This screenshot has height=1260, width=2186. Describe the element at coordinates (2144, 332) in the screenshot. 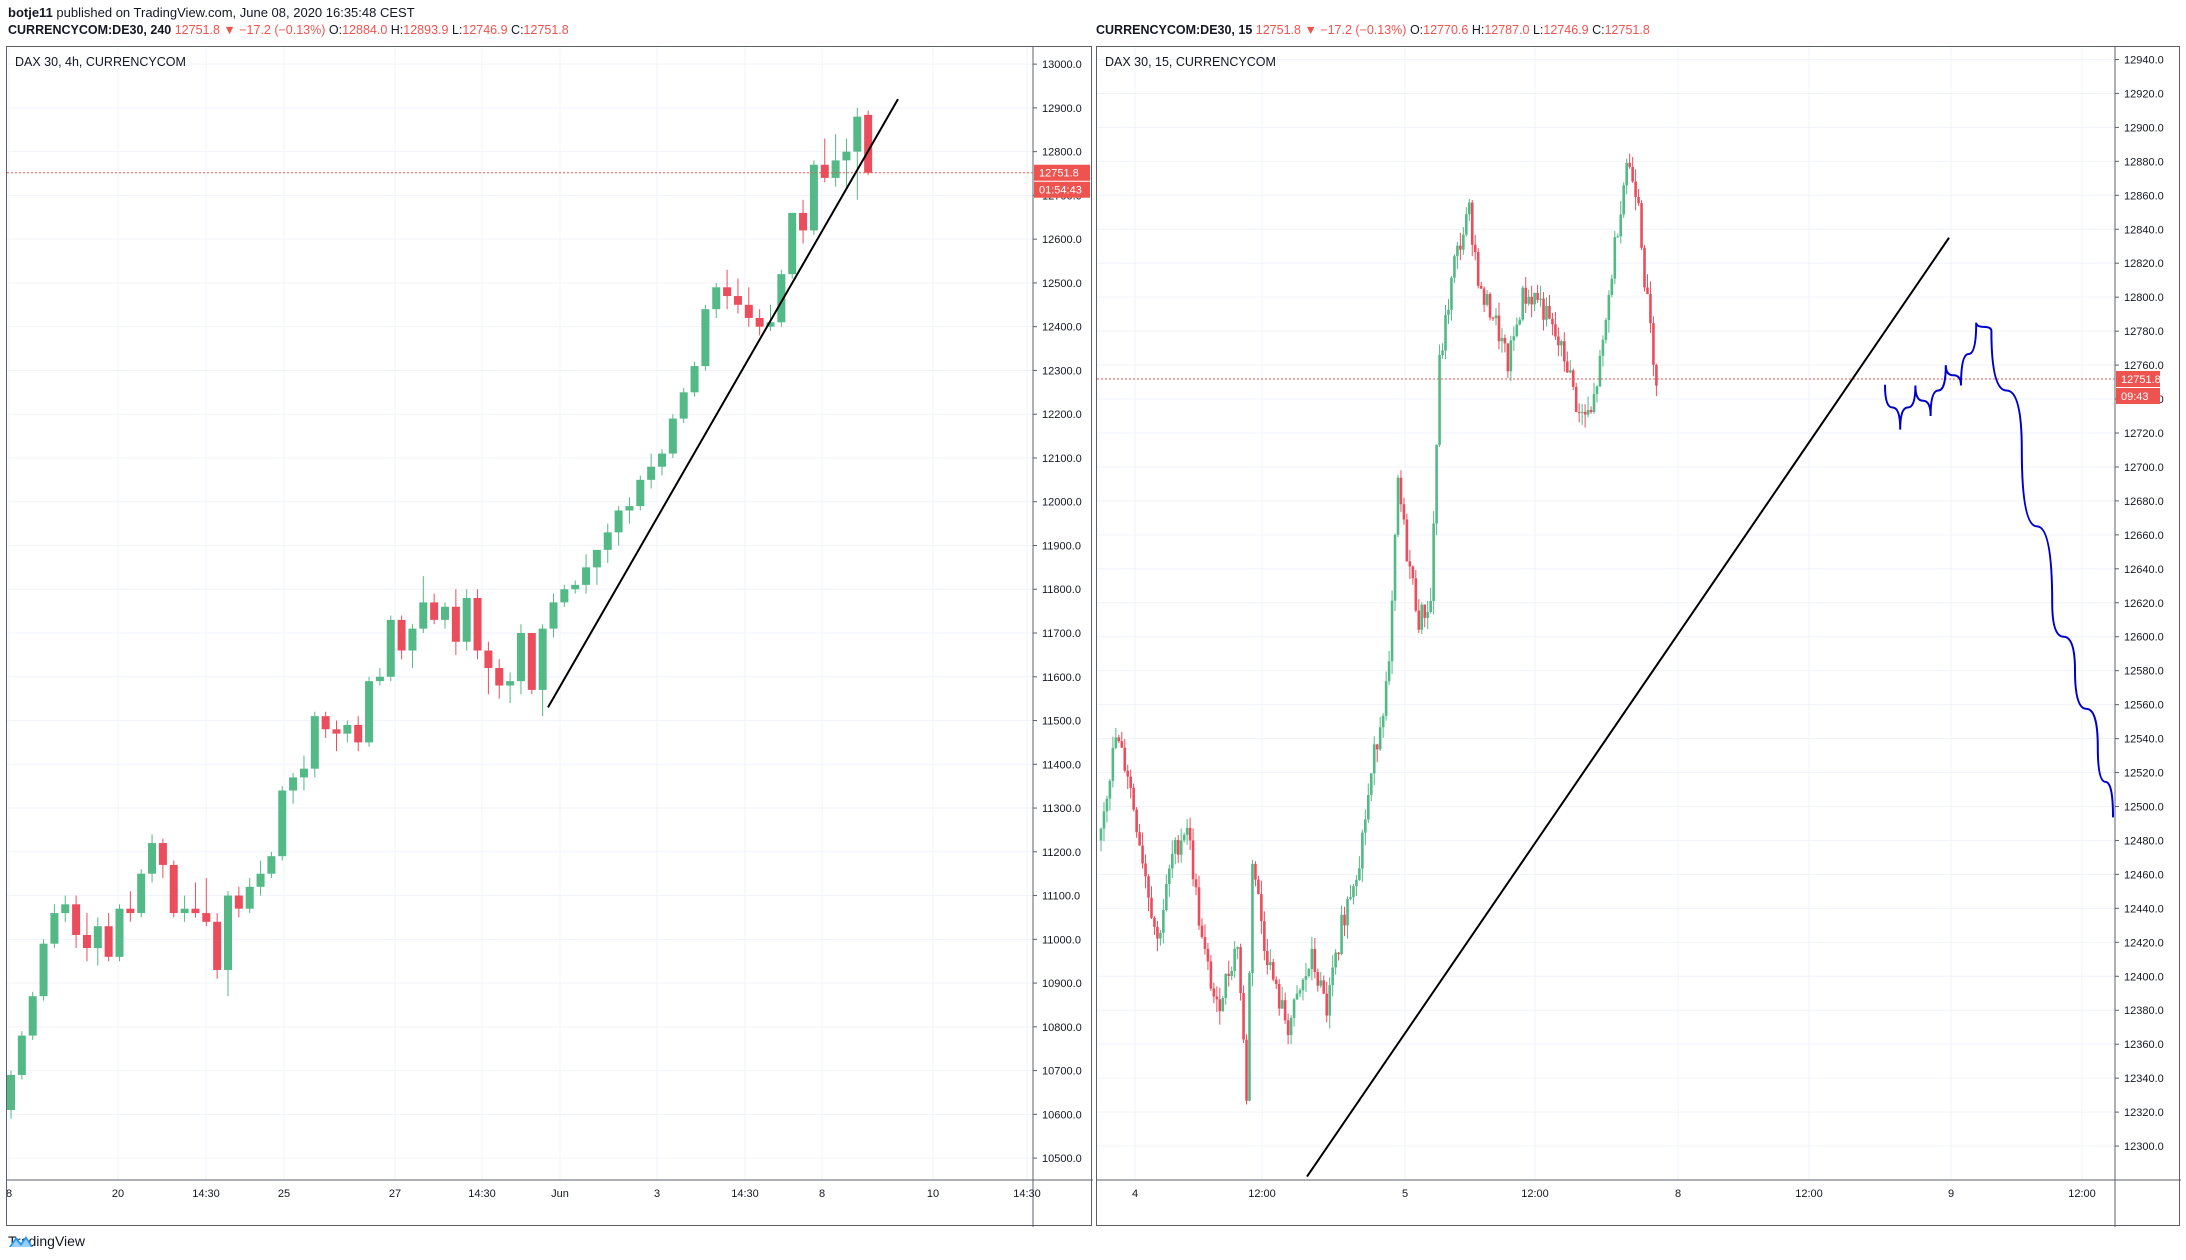

I see `y-tick-label: 12780.0` at that location.